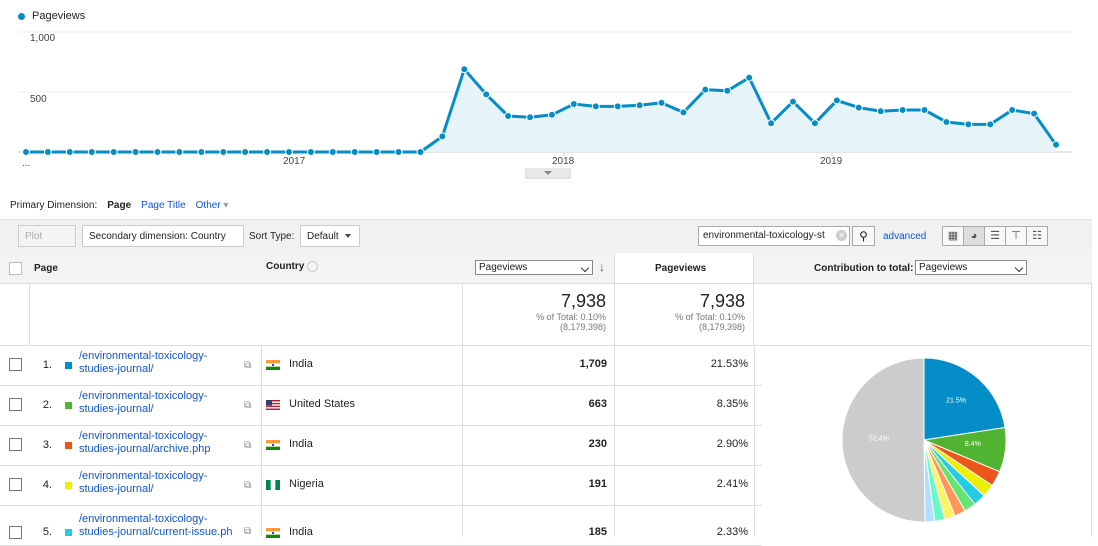 The height and width of the screenshot is (546, 1098). What do you see at coordinates (46, 268) in the screenshot?
I see `page-column-header: Page` at bounding box center [46, 268].